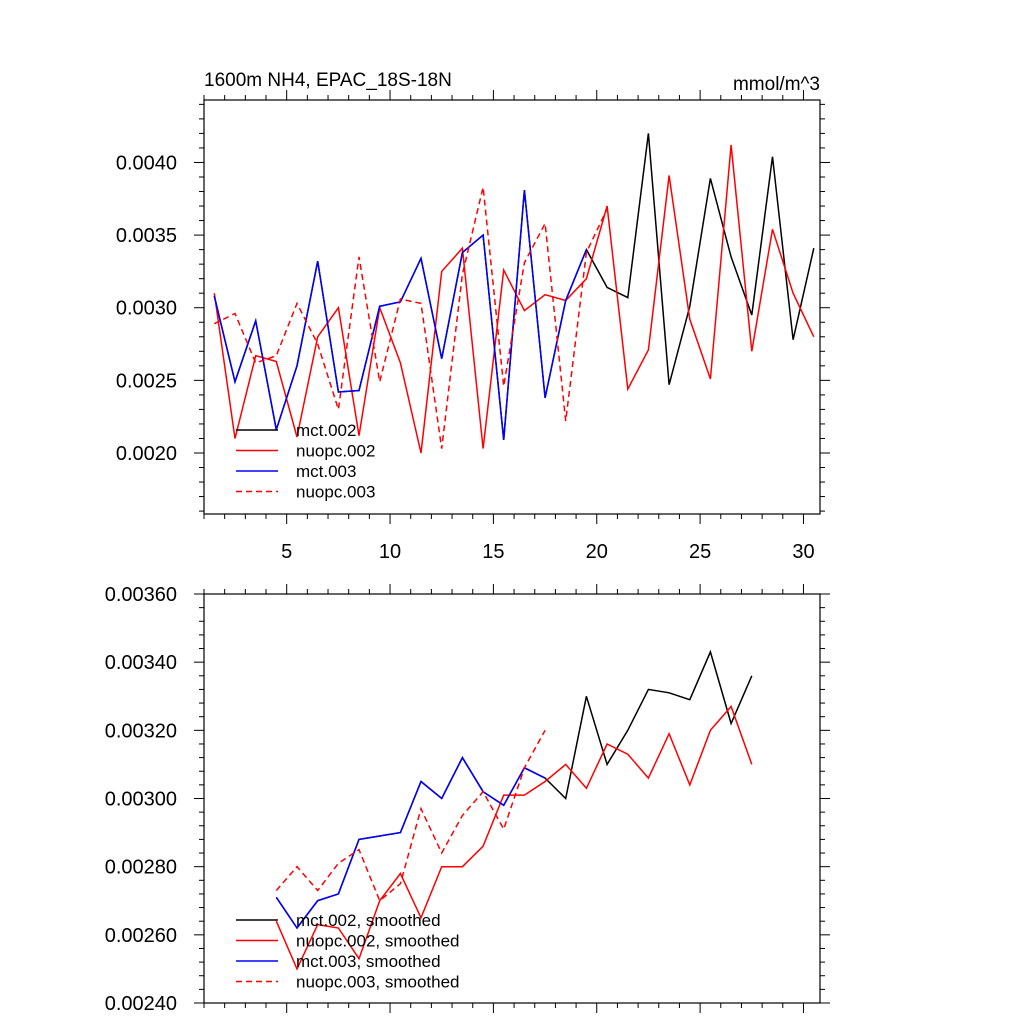 This screenshot has height=1024, width=1024. Describe the element at coordinates (141, 800) in the screenshot. I see `y-tick-label: 0.00300` at that location.